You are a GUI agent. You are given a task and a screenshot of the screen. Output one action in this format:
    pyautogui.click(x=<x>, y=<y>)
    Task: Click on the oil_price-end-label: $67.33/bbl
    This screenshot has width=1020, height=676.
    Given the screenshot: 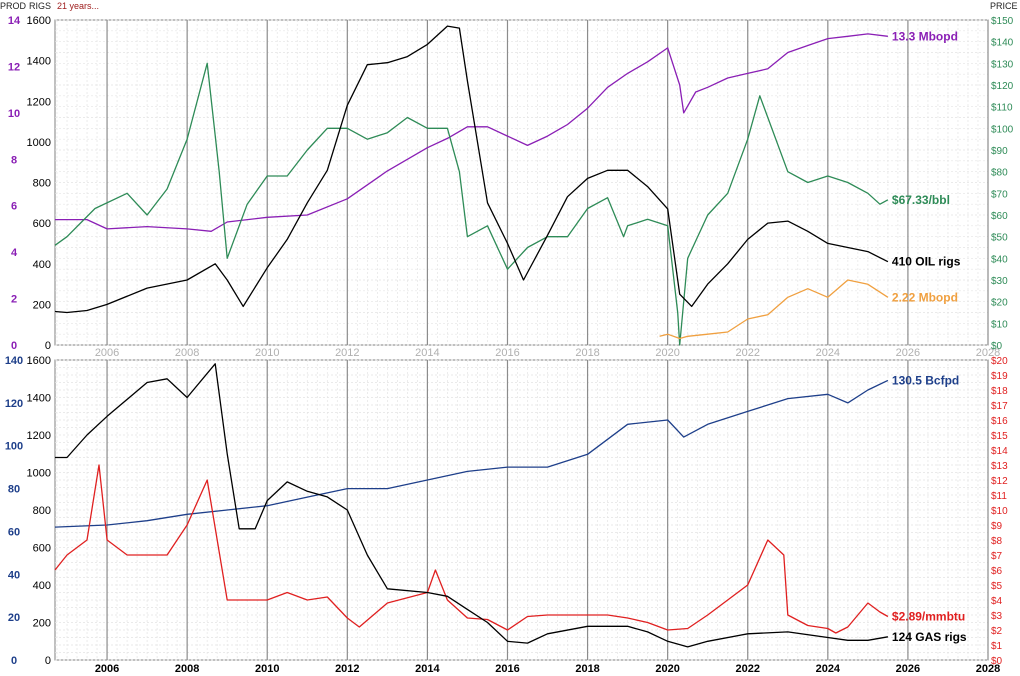 What is the action you would take?
    pyautogui.click(x=921, y=200)
    